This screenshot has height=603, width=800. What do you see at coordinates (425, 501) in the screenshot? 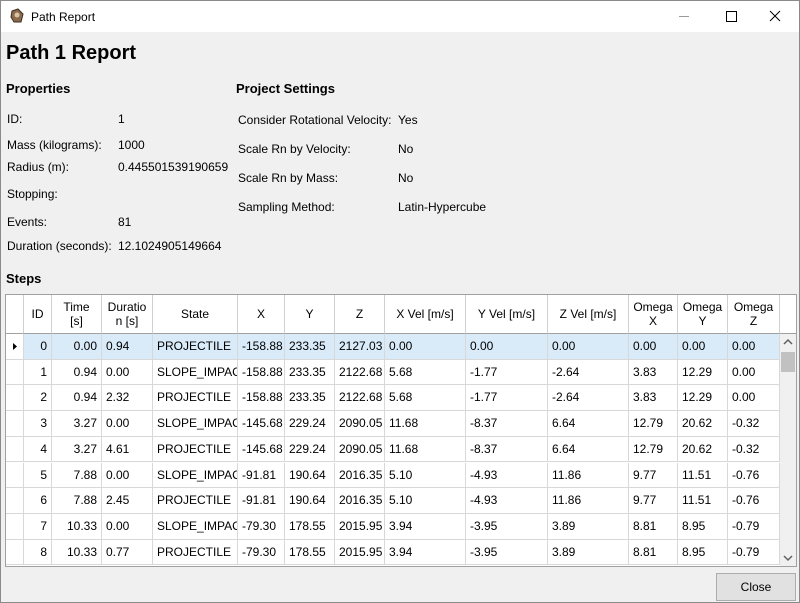
I see `table-cell: 5.10` at bounding box center [425, 501].